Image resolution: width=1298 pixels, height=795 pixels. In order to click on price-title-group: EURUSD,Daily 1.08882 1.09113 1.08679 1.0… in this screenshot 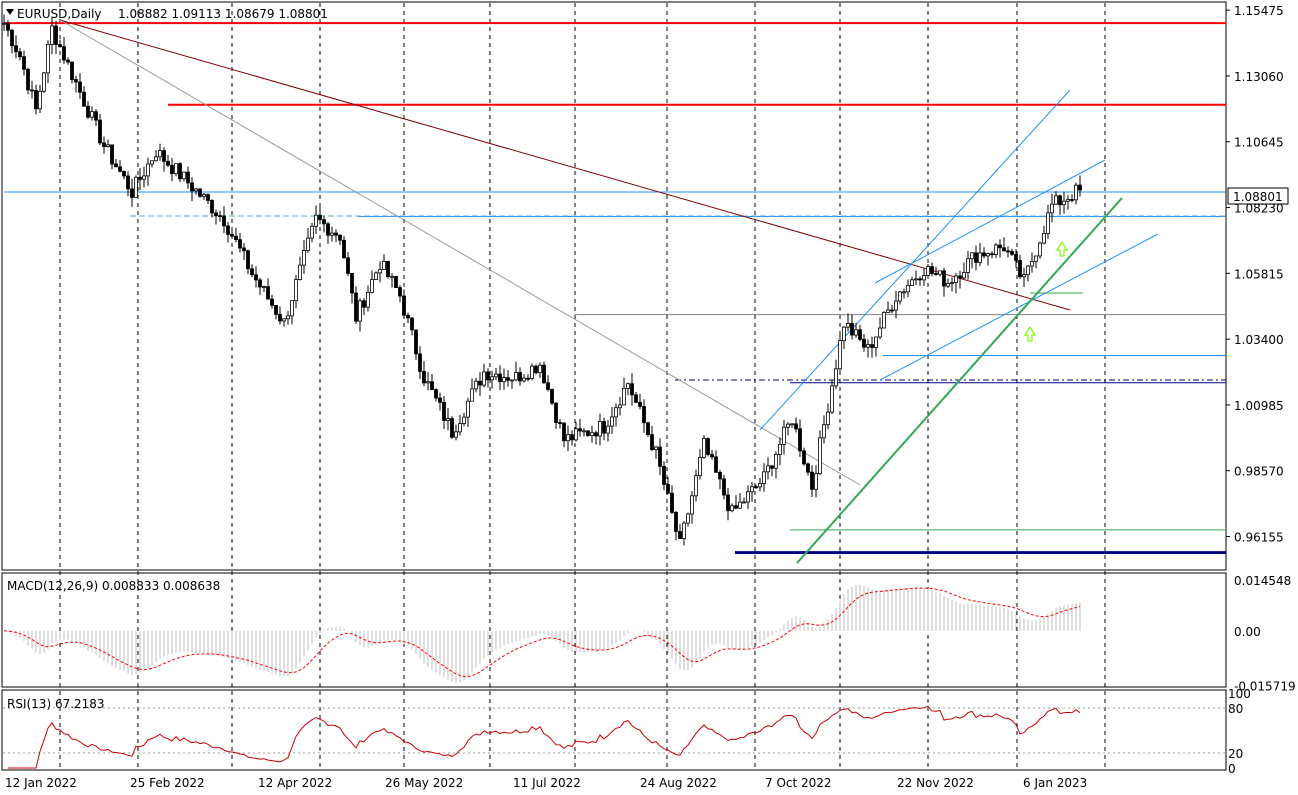, I will do `click(167, 14)`.